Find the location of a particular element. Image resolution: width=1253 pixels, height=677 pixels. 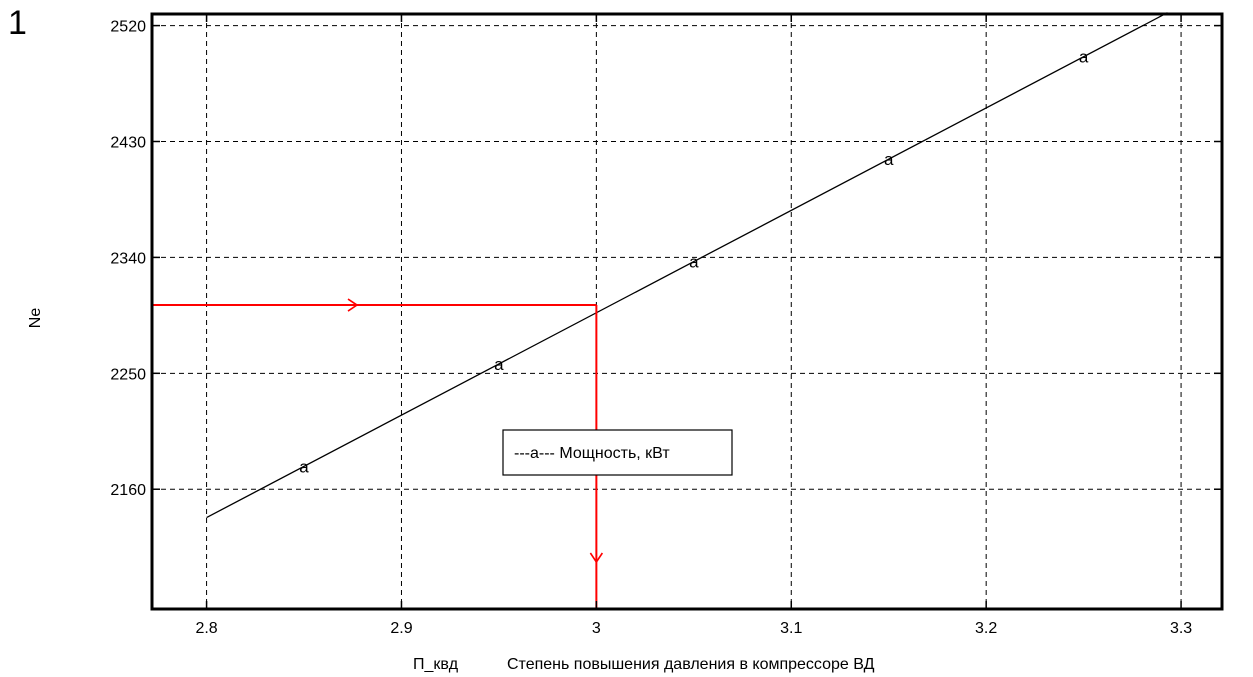

x-tick-label: 2.8 is located at coordinates (206, 628).